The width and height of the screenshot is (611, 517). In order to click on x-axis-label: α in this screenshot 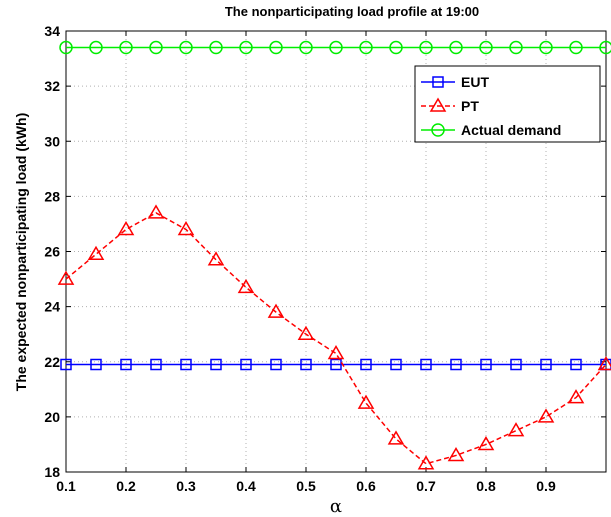, I will do `click(336, 506)`.